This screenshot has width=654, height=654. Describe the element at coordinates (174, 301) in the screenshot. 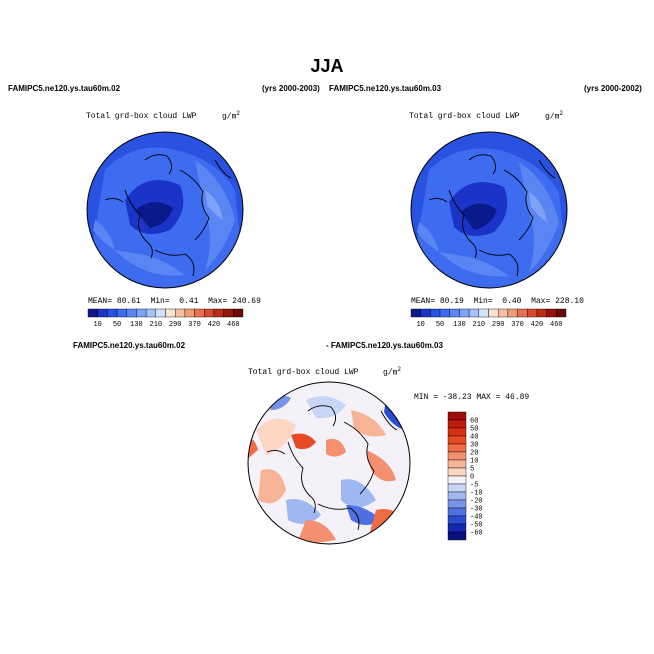

I see `panel1-stats: MEAN= 80.61 Min= 0.41 Max= 240.69` at that location.